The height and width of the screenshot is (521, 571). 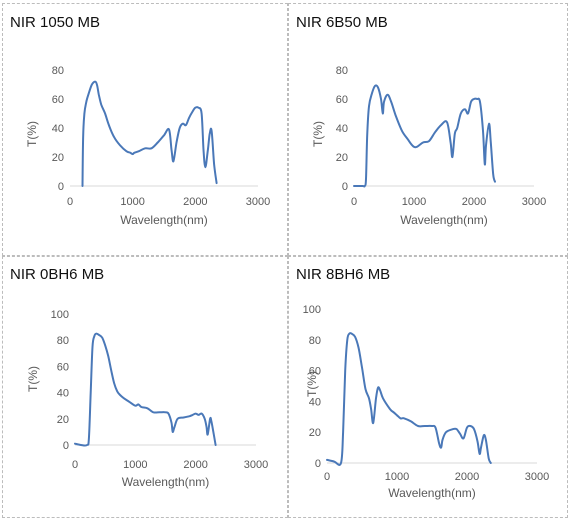 I want to click on chart-2-svg: 0 20 40 60 80 0 1000 2000 3000 Wavelength(nm) T(%), so click(x=428, y=146).